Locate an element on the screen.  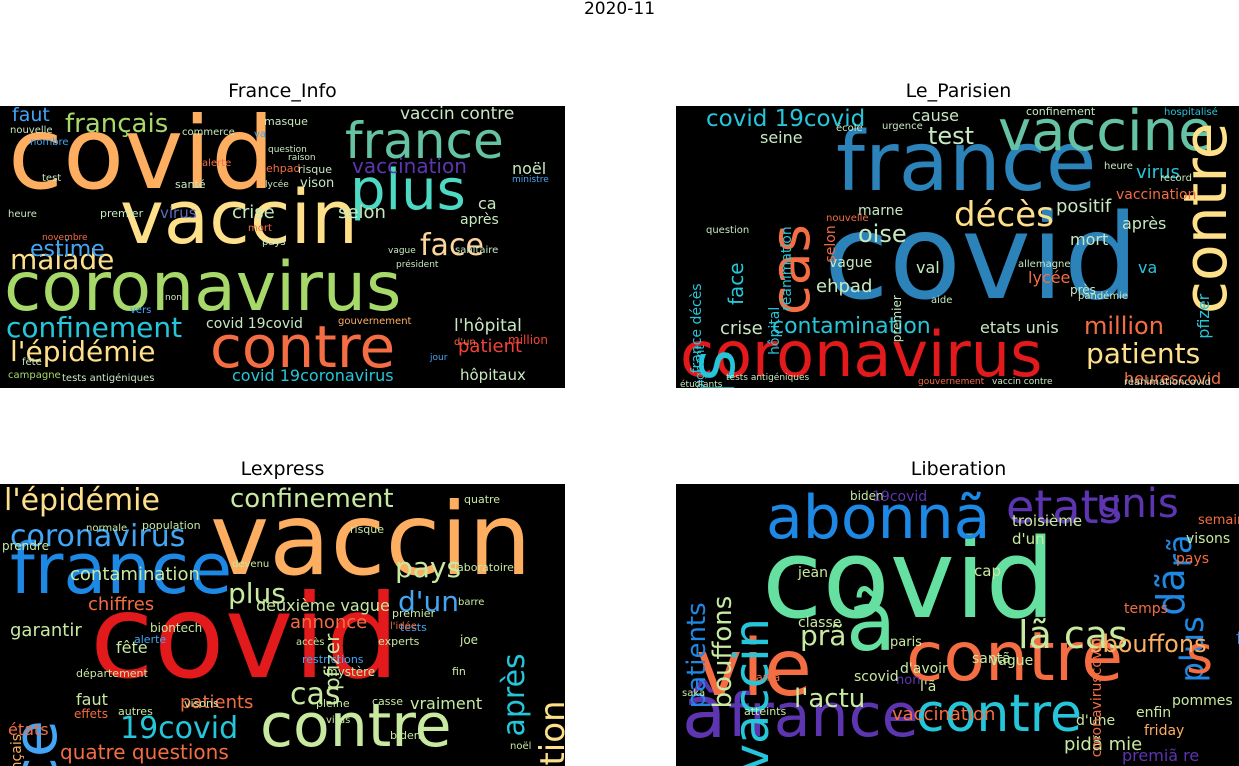
cloud-word-coronavirus: coronavirus is located at coordinates (98, 536).